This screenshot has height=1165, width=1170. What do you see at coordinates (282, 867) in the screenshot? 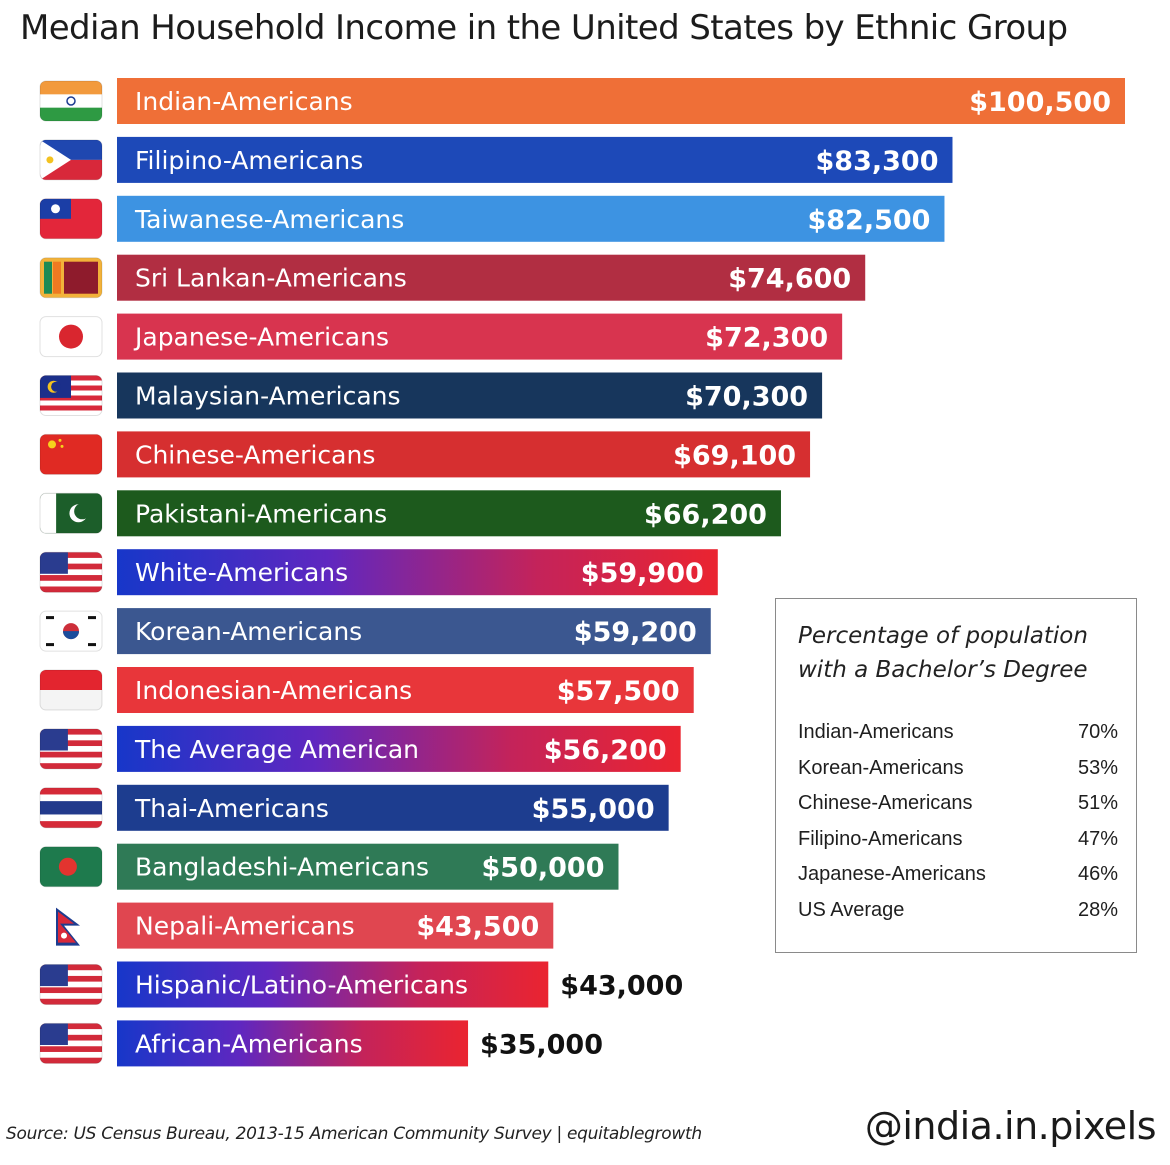
I see `bar-category-label: Bangladeshi-Americans` at bounding box center [282, 867].